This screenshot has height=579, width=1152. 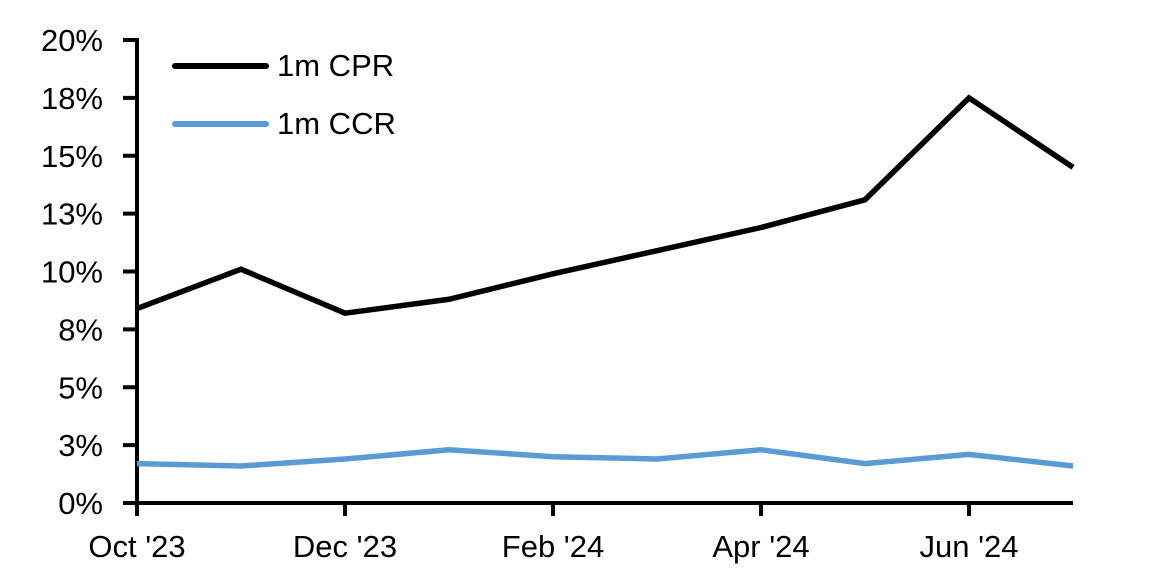 What do you see at coordinates (969, 546) in the screenshot?
I see `x-tick-label: Jun '24` at bounding box center [969, 546].